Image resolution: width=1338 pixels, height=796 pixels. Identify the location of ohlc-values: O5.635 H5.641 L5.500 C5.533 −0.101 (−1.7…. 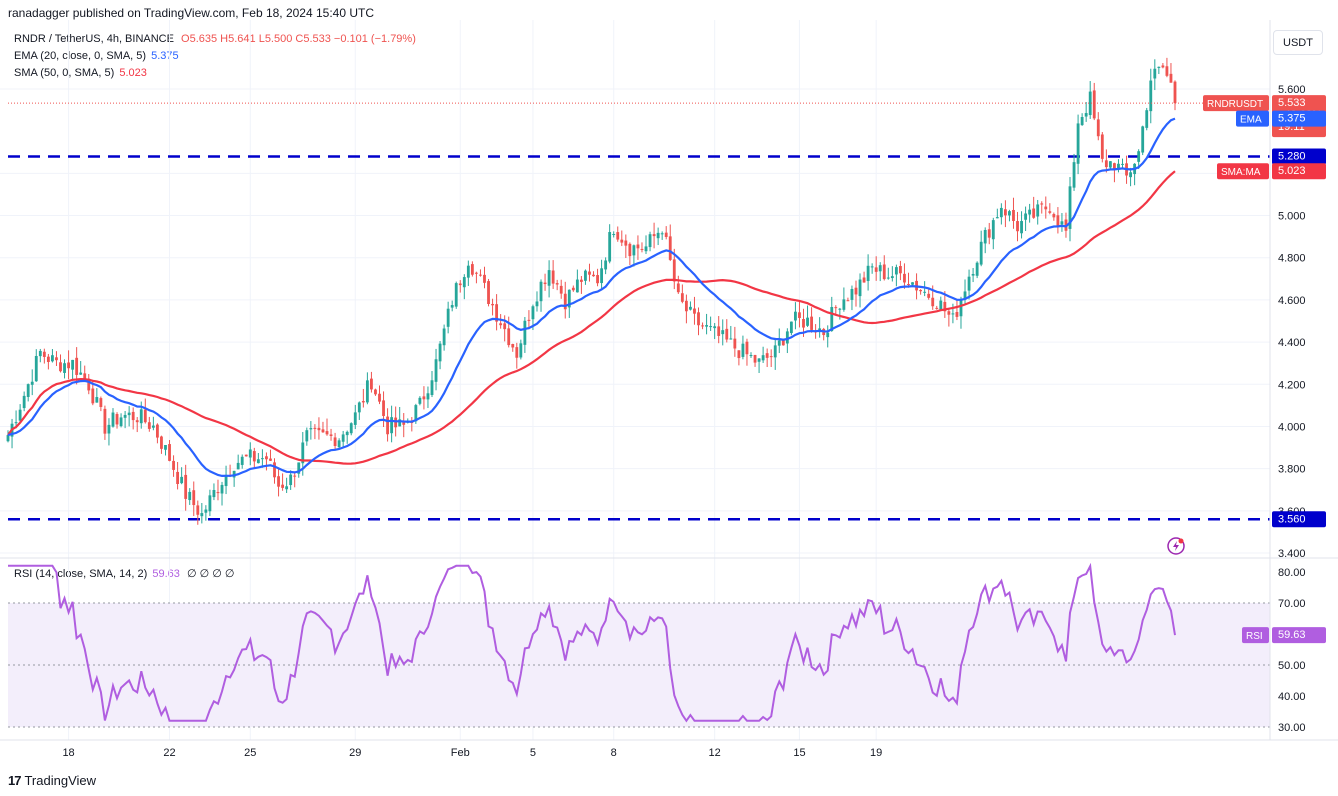
(298, 39).